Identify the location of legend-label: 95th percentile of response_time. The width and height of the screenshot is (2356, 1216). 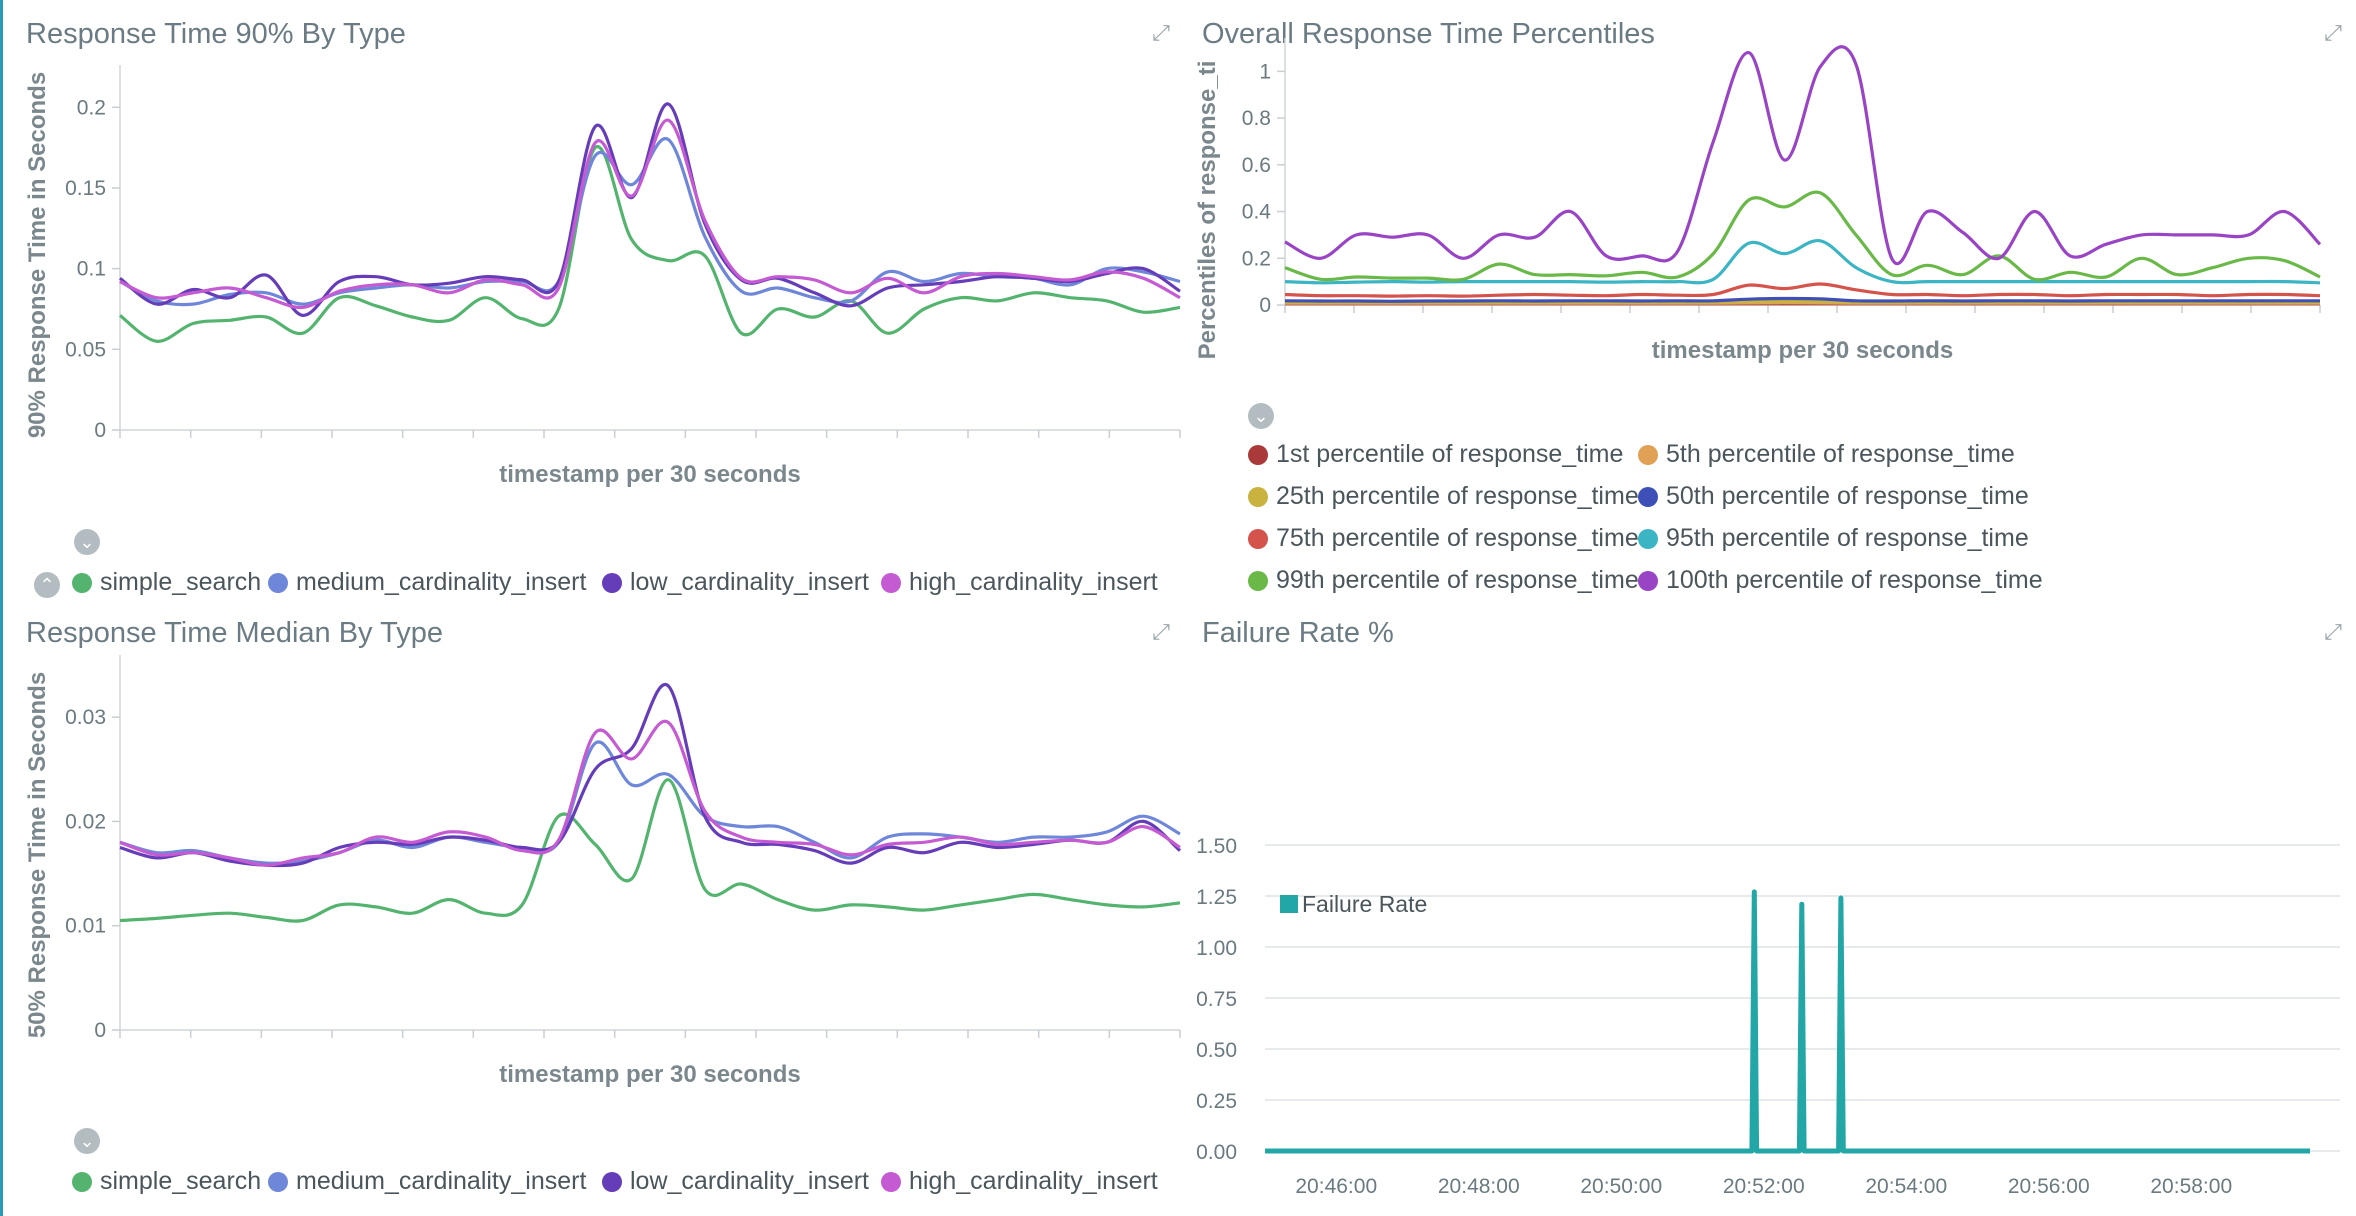
(1847, 538).